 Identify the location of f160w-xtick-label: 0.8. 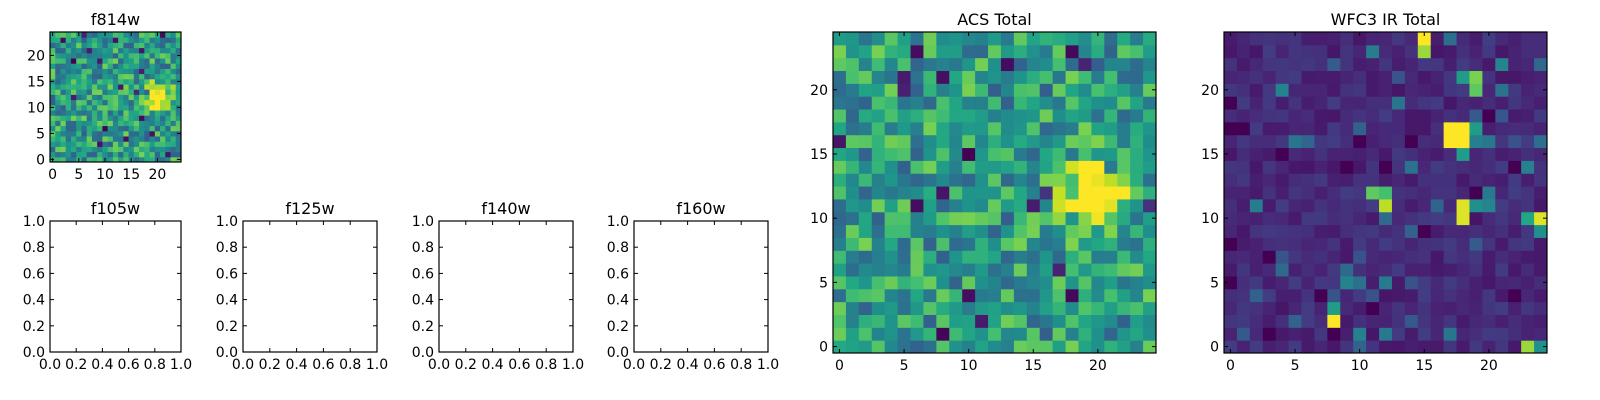
(741, 365).